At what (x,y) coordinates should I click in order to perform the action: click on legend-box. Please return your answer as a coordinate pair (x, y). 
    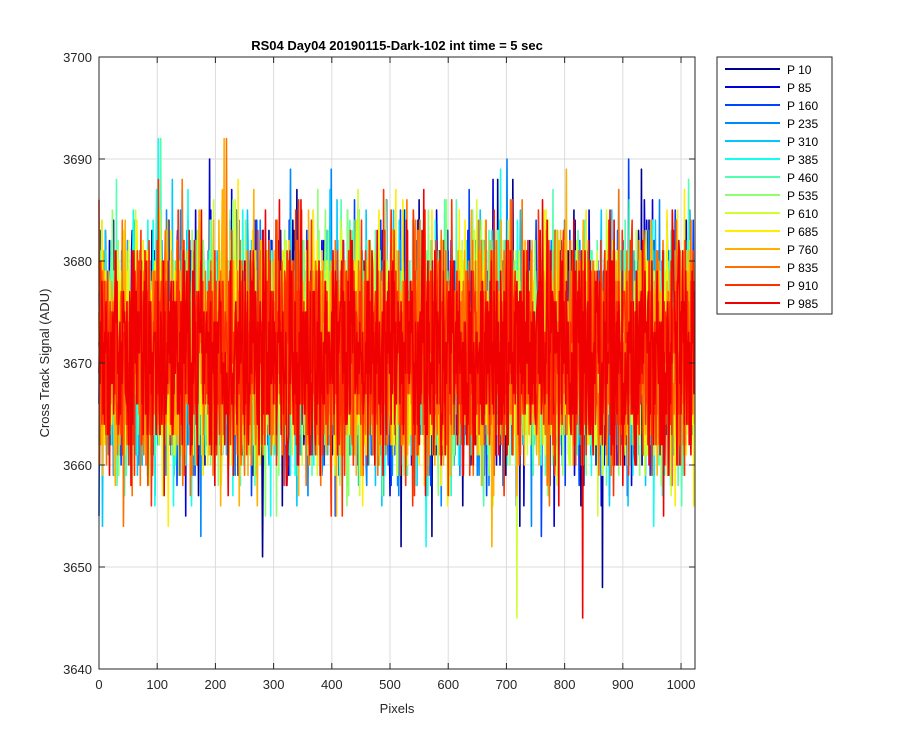
    Looking at the image, I should click on (774, 185).